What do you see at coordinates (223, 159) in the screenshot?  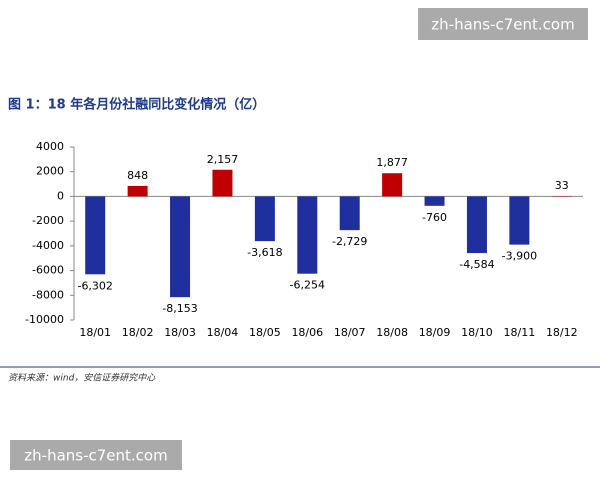 I see `data-label: 2,157` at bounding box center [223, 159].